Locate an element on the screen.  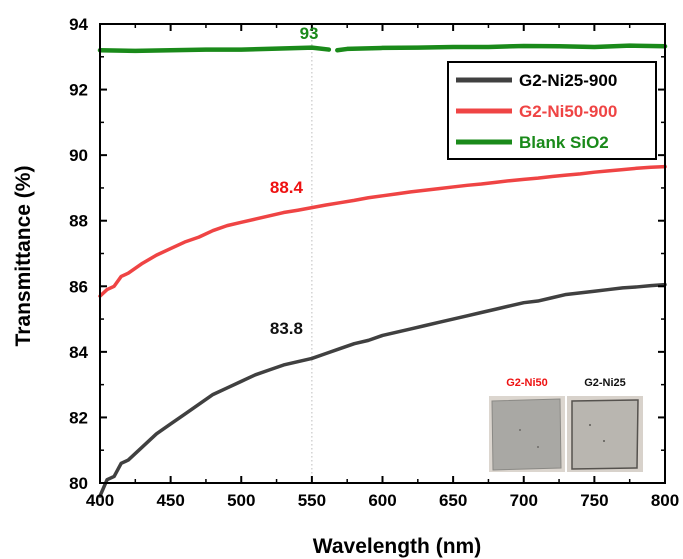
legend-label-blank-sio2: Blank SiO2 is located at coordinates (564, 142).